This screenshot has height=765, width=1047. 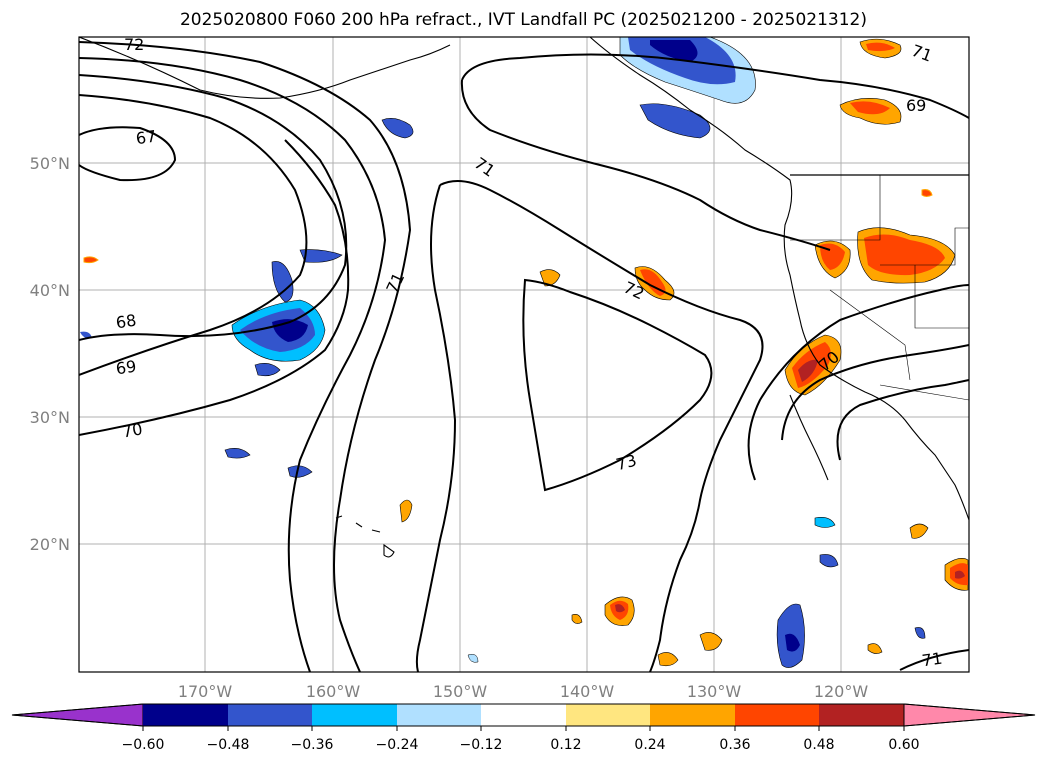 I want to click on contour-label: 73, so click(x=626, y=463).